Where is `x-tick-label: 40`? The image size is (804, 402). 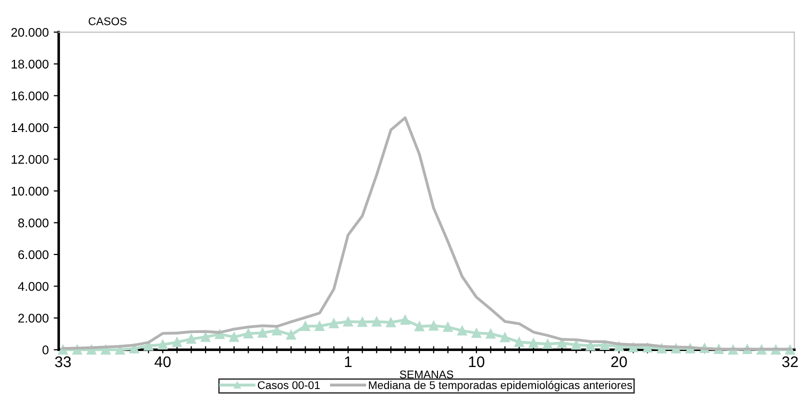 x-tick-label: 40 is located at coordinates (162, 362).